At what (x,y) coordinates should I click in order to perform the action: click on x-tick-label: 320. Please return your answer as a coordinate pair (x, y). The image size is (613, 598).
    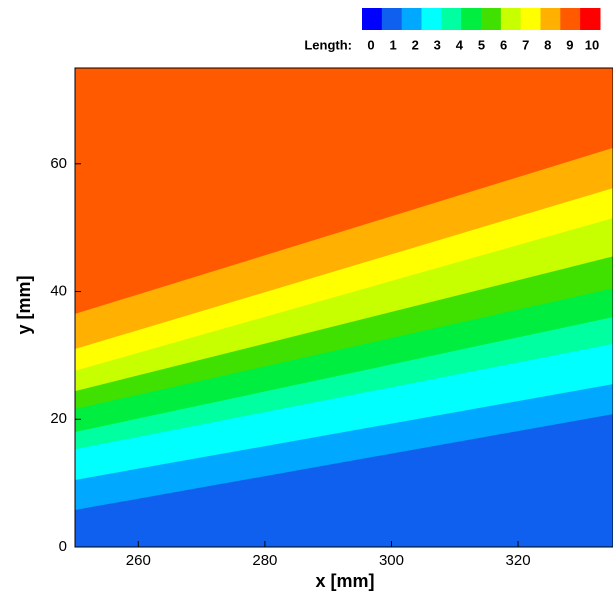
    Looking at the image, I should click on (518, 560).